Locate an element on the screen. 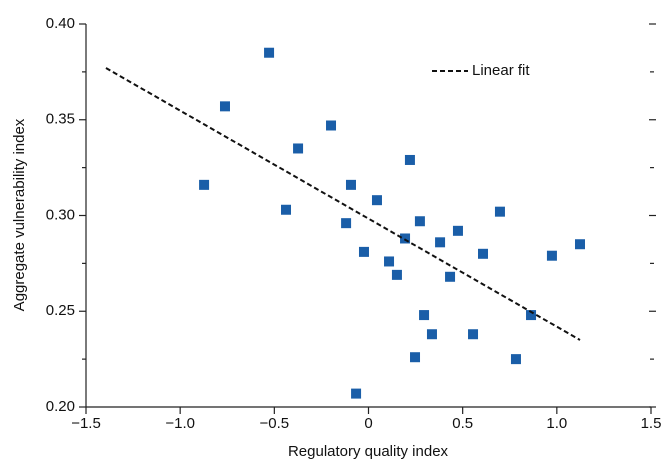 The width and height of the screenshot is (665, 464). y-tick-label: 0.35 is located at coordinates (60, 119).